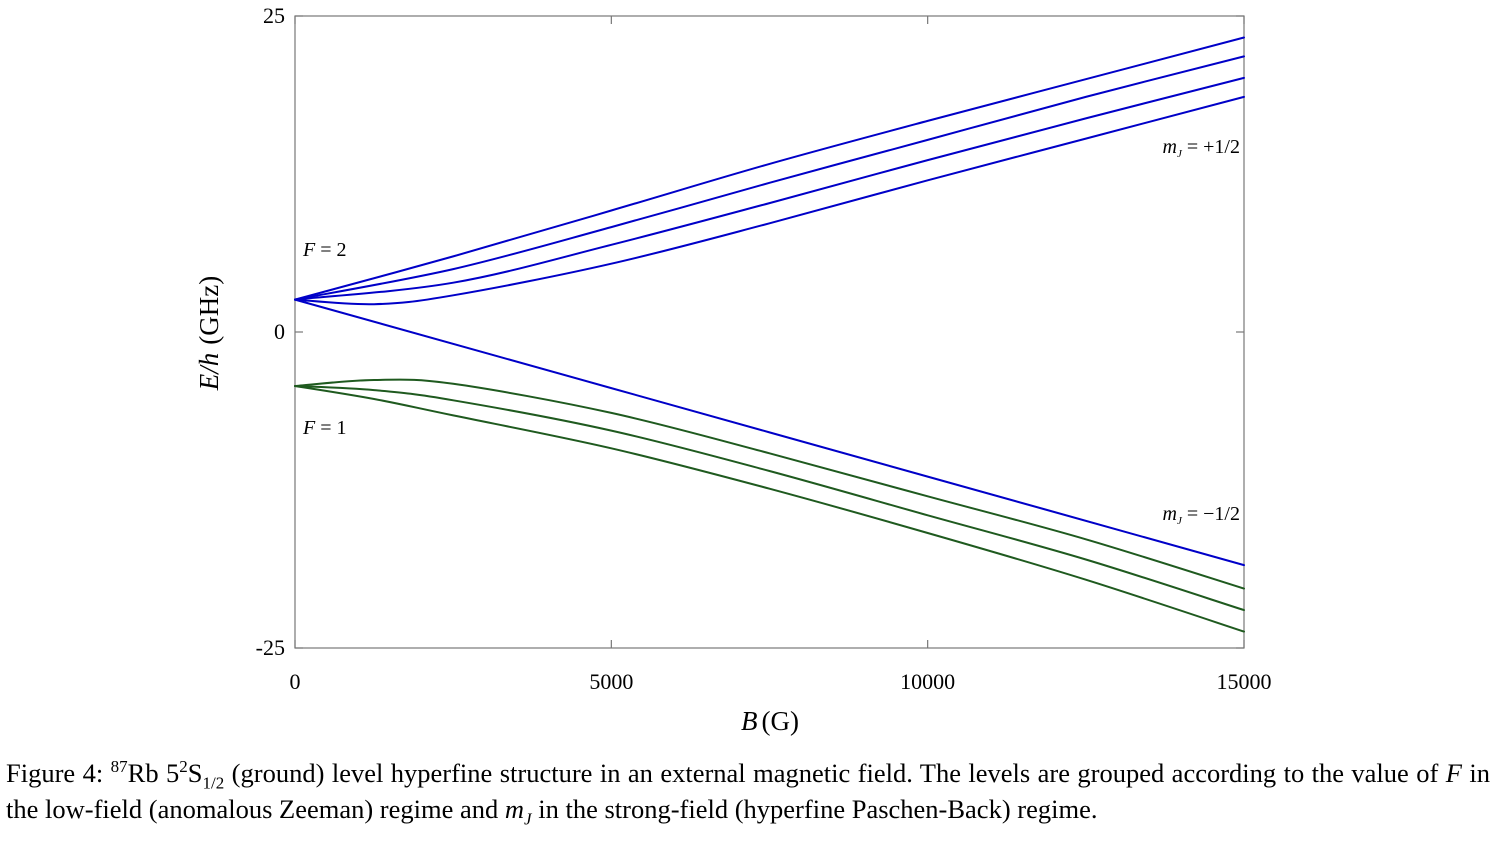 The height and width of the screenshot is (861, 1492). What do you see at coordinates (279, 331) in the screenshot?
I see `y-tick-label: 0` at bounding box center [279, 331].